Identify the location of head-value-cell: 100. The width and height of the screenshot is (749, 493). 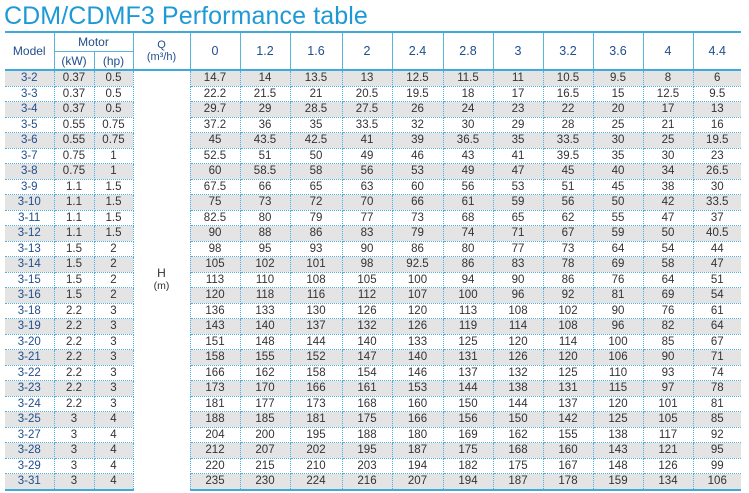
(618, 342).